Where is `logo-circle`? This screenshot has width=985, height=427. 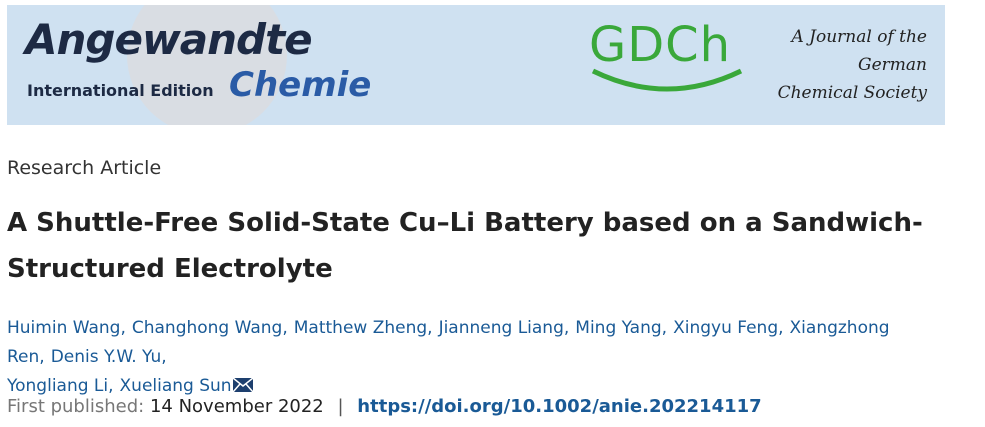
logo-circle is located at coordinates (207, 65).